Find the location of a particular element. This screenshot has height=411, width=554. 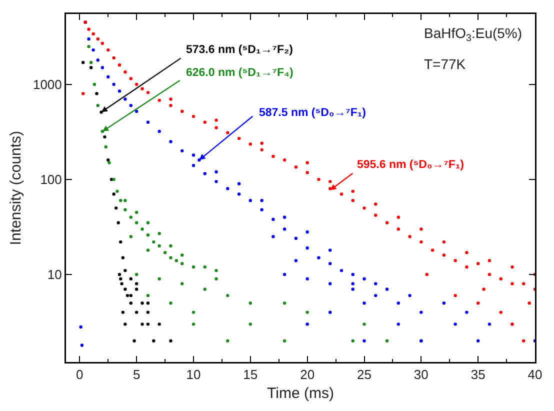

annotation: 587.5 nm (⁵D₀→⁷F₁) is located at coordinates (312, 113).